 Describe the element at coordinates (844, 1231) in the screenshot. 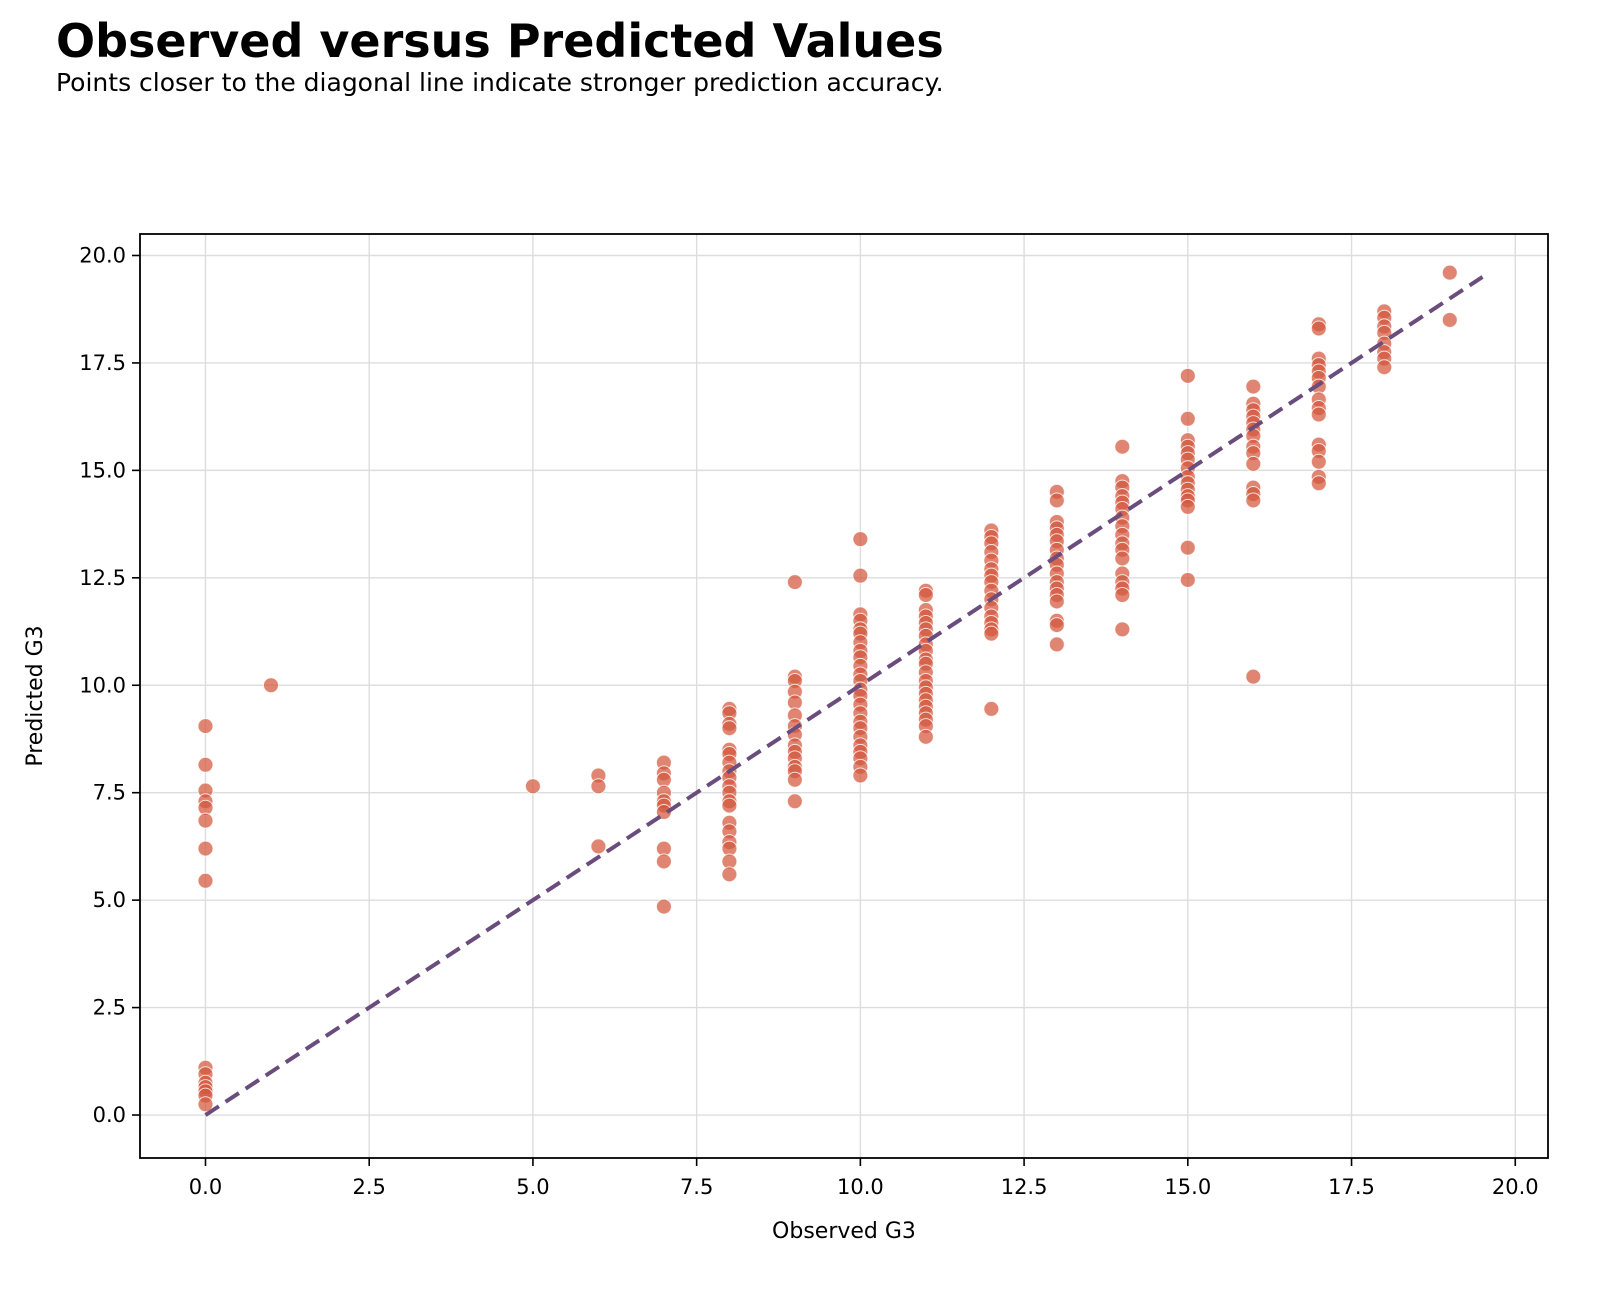

I see `x-axis-label: Observed G3` at that location.